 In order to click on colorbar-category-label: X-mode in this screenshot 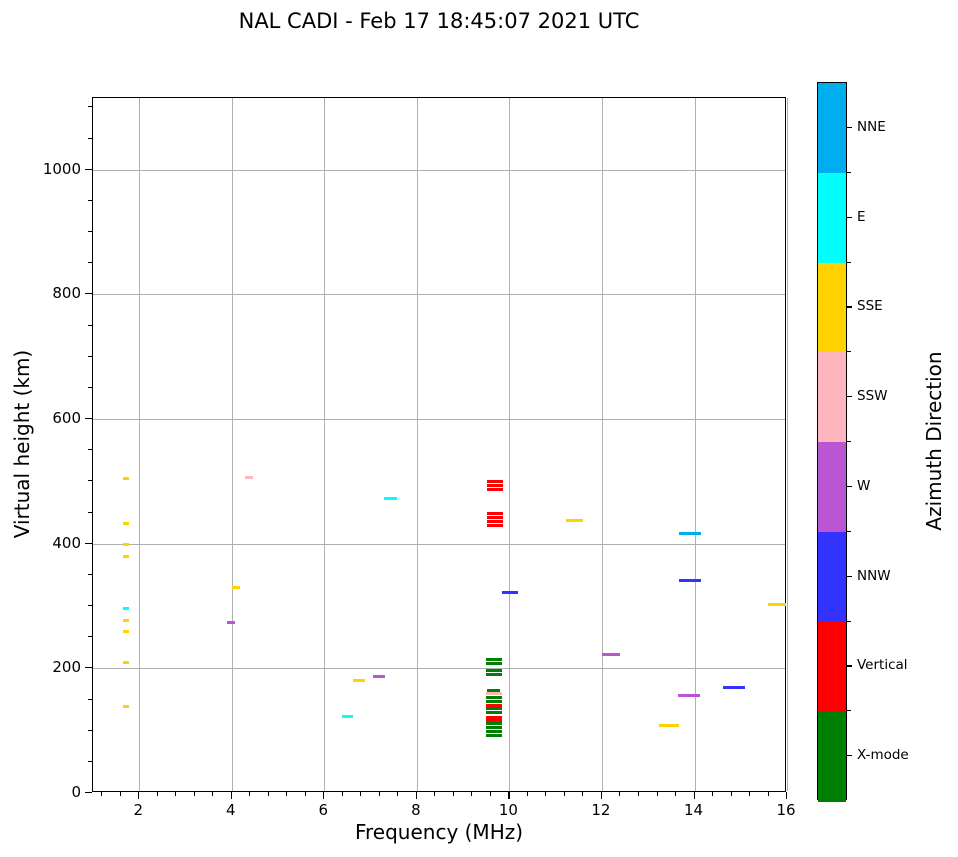, I will do `click(883, 755)`.